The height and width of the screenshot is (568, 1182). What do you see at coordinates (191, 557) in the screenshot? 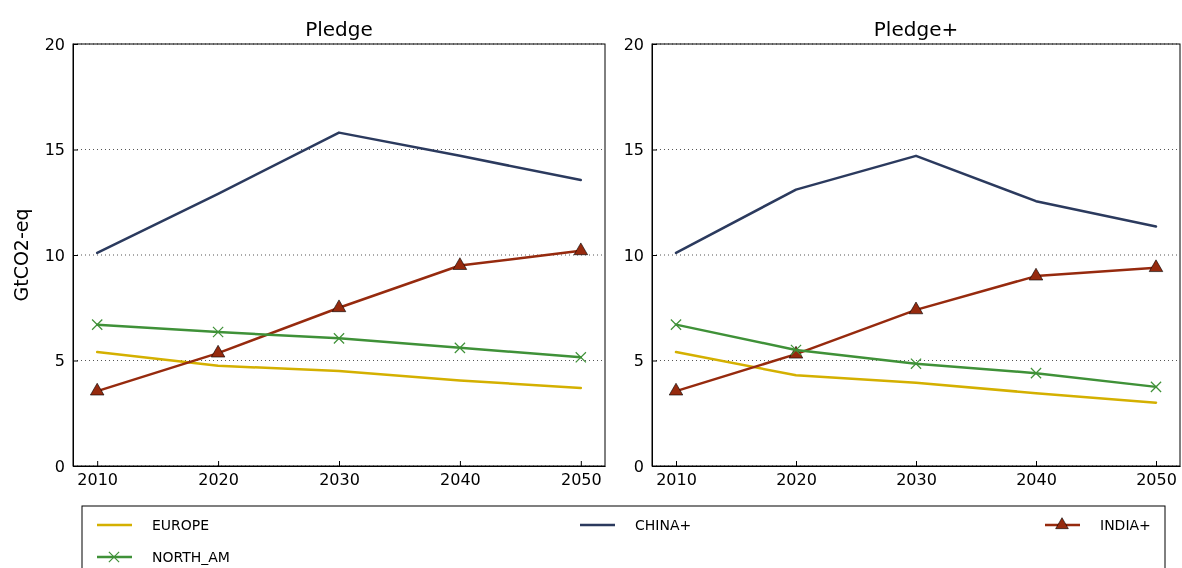
I see `legend-label: NORTH_AM` at bounding box center [191, 557].